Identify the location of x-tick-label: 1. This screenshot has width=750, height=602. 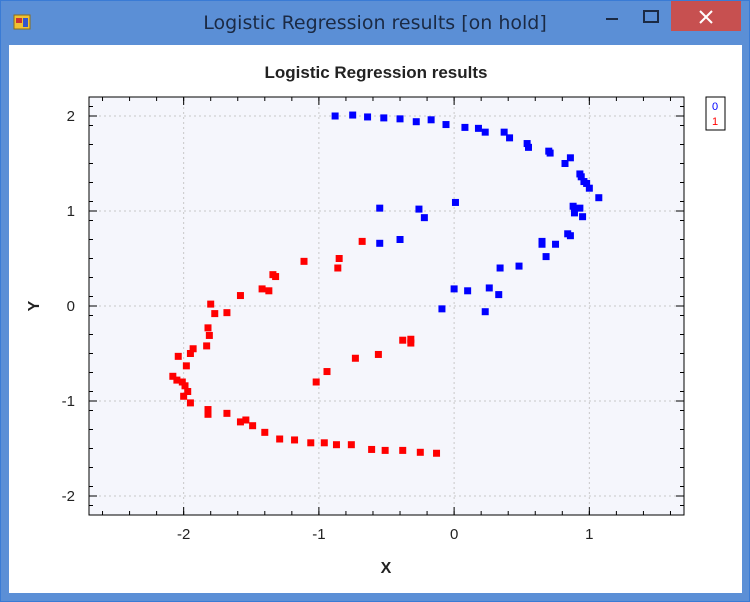
(589, 534).